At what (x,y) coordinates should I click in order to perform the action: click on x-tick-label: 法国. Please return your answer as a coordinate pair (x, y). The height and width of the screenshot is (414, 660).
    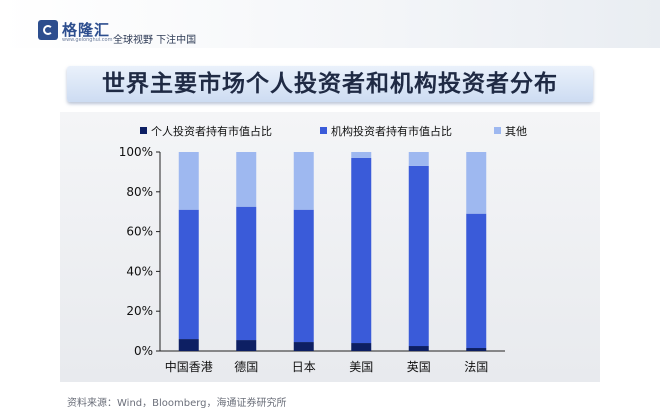
    Looking at the image, I should click on (476, 367).